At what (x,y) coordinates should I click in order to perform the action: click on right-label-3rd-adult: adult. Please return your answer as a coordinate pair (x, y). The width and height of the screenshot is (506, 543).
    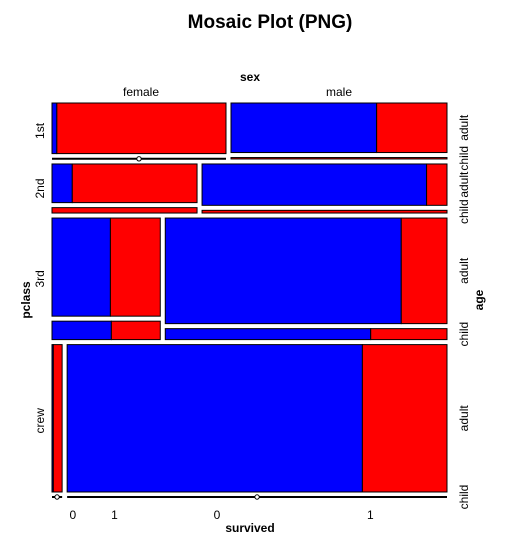
    Looking at the image, I should click on (464, 270).